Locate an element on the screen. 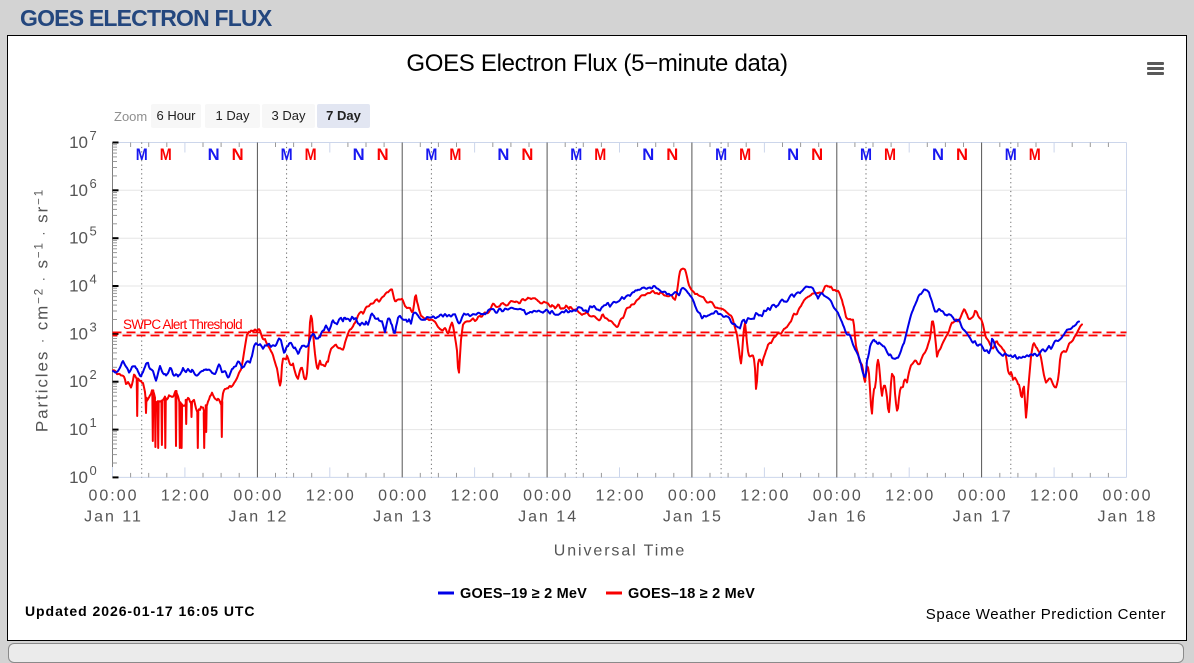  svg-text: Jan 16 is located at coordinates (838, 517).